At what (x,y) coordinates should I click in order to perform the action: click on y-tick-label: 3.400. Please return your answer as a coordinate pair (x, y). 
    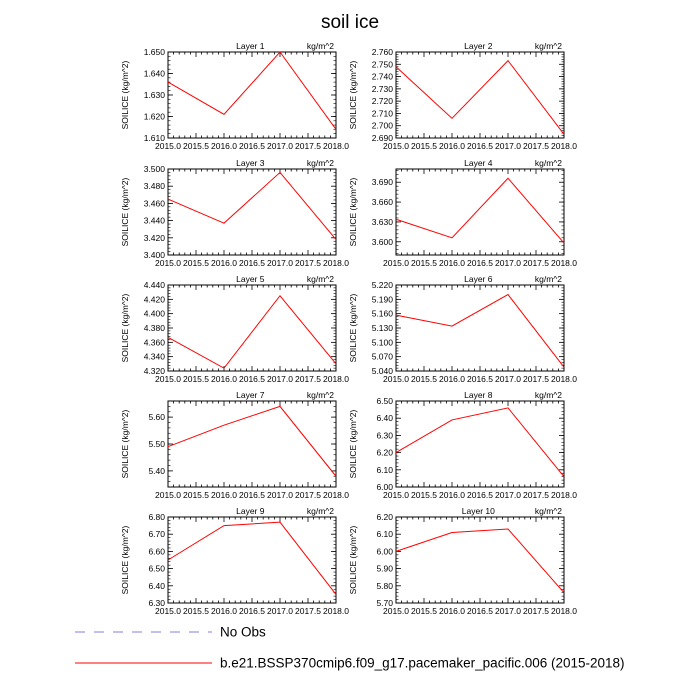
    Looking at the image, I should click on (155, 255).